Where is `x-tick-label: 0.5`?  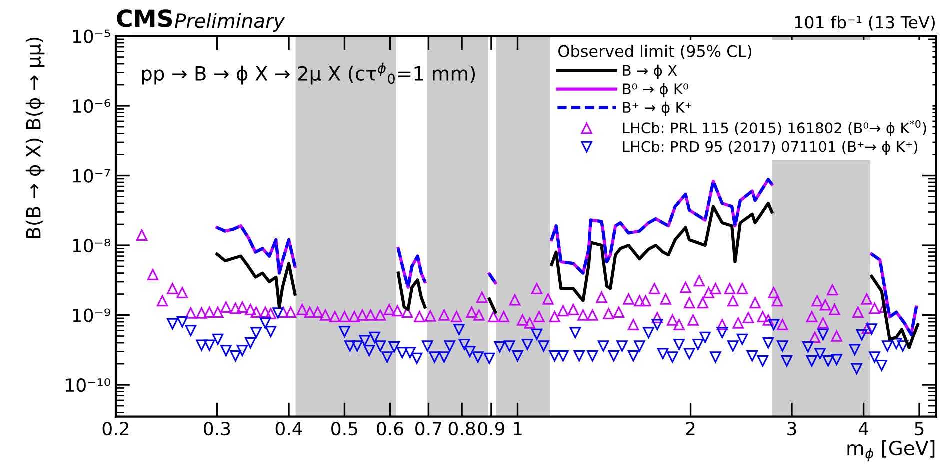 x-tick-label: 0.5 is located at coordinates (345, 429).